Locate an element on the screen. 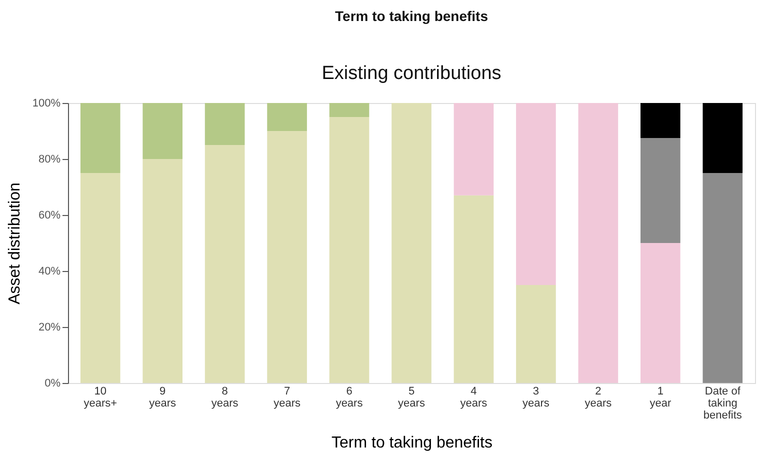  y-tick-label: 60% is located at coordinates (49, 216).